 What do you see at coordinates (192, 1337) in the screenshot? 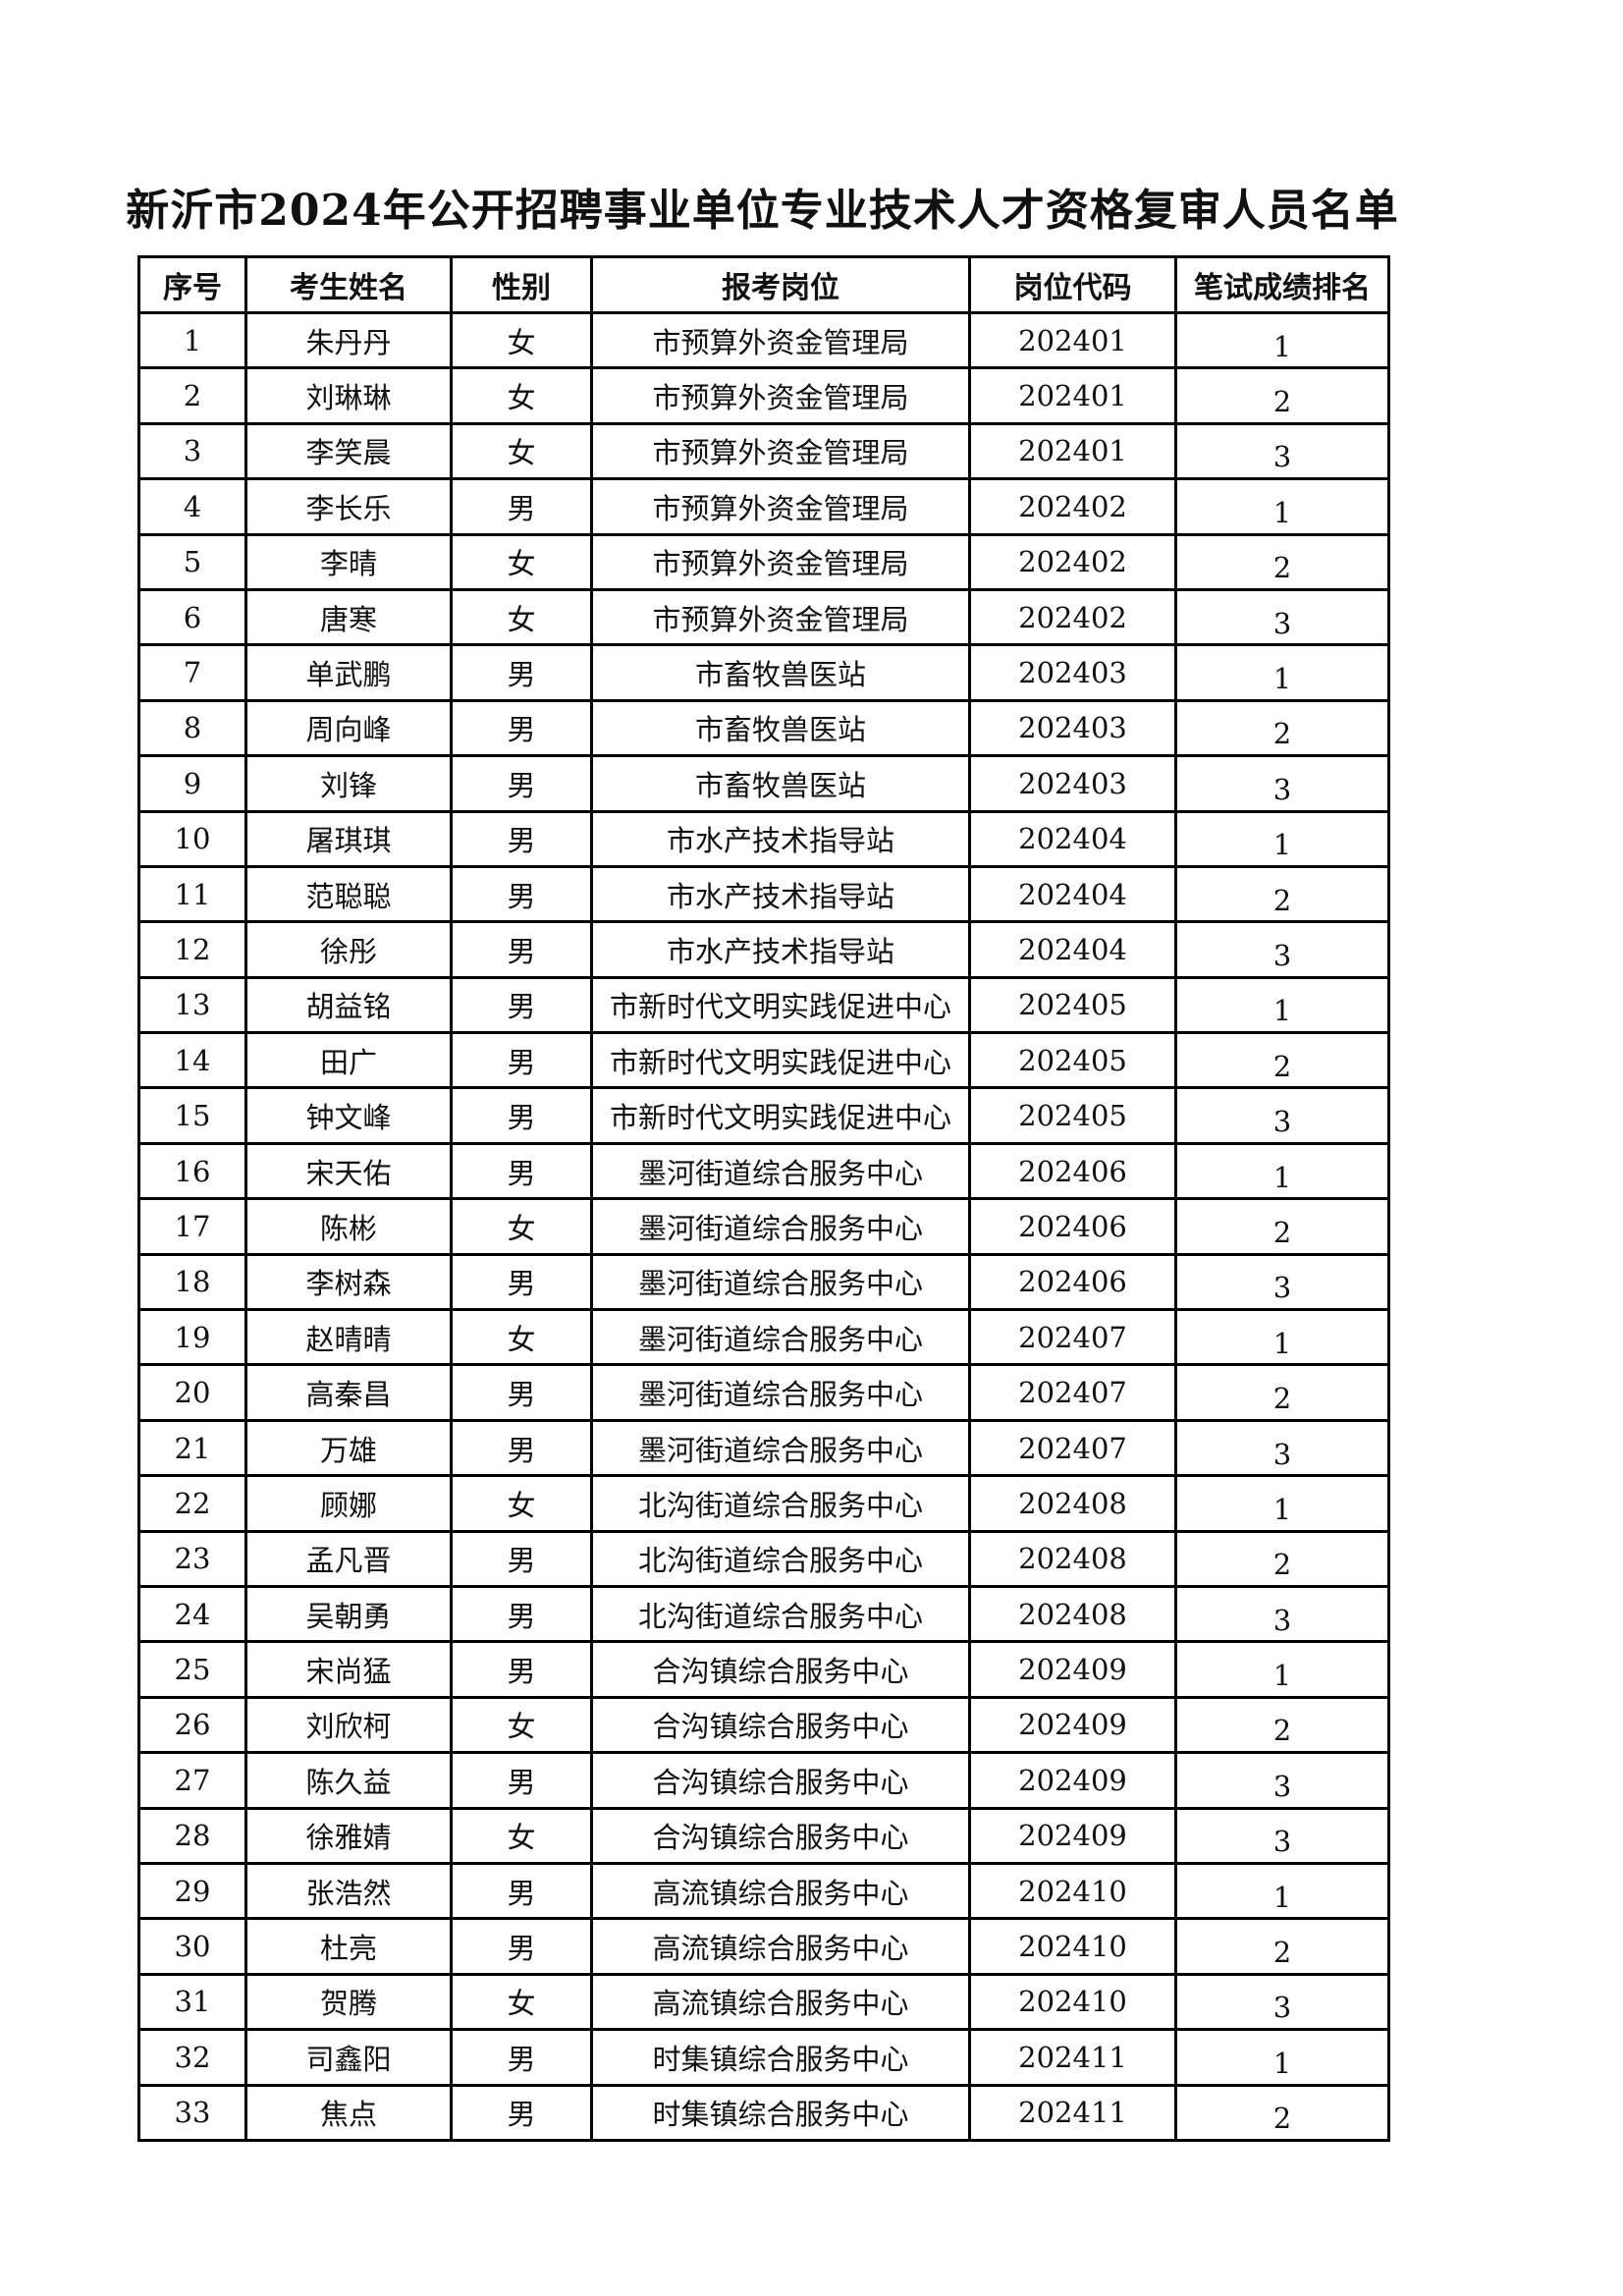
I see `cell-index: 19` at bounding box center [192, 1337].